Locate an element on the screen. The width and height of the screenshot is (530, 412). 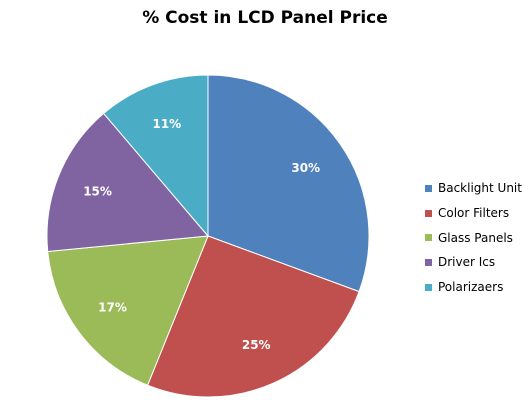
legend-item-driver-ics: Driver Ics is located at coordinates (473, 262).